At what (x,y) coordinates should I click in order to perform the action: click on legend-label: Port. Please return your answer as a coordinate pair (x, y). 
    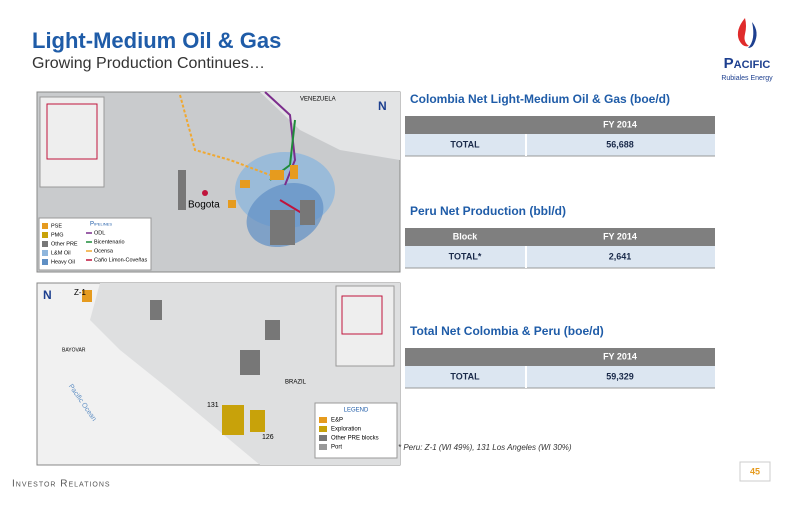
    Looking at the image, I should click on (336, 448).